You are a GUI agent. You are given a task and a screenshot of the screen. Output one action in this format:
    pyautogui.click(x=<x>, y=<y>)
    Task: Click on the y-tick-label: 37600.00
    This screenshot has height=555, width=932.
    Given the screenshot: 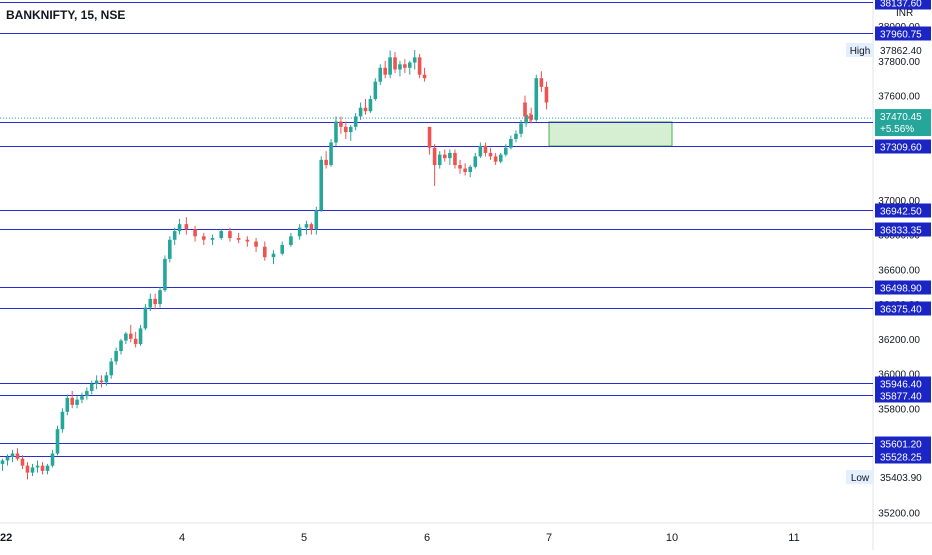 What is the action you would take?
    pyautogui.click(x=899, y=97)
    